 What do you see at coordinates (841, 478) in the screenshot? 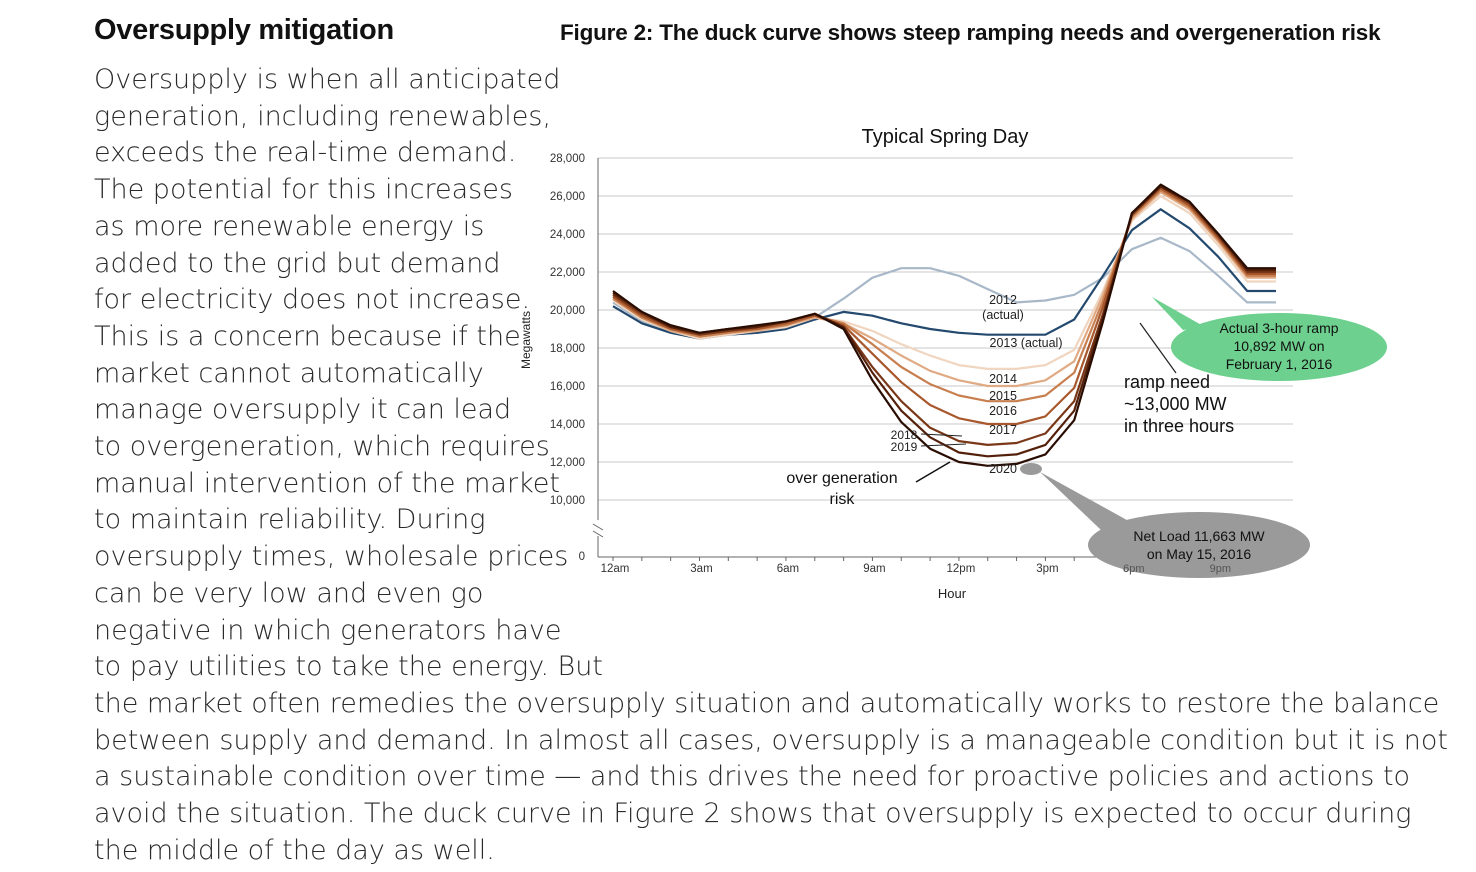
I see `overgeneration-label: over generation` at bounding box center [841, 478].